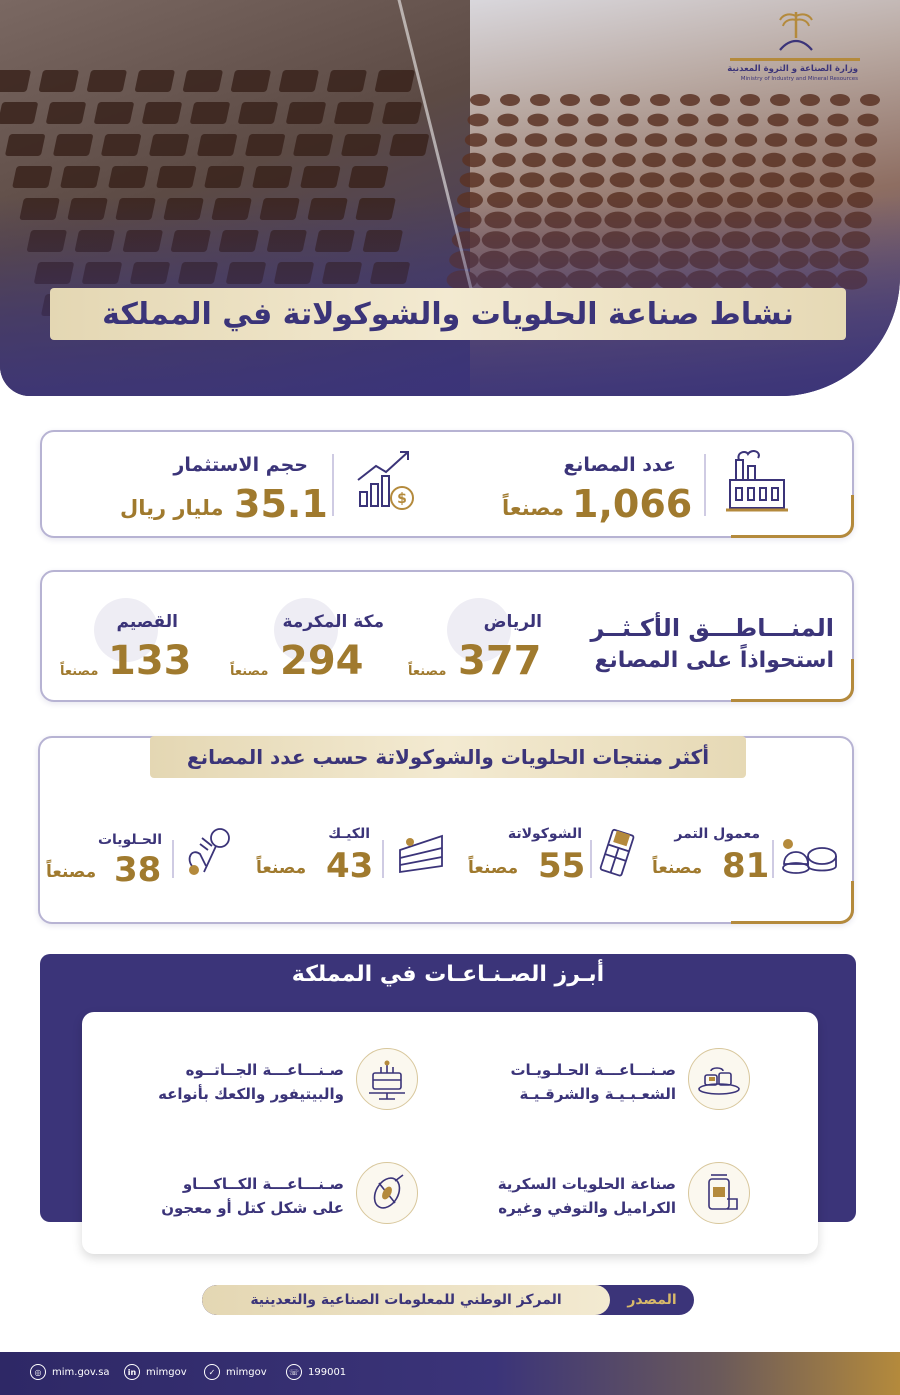 This screenshot has height=1395, width=900. What do you see at coordinates (632, 504) in the screenshot?
I see `factories-count: 1,066` at bounding box center [632, 504].